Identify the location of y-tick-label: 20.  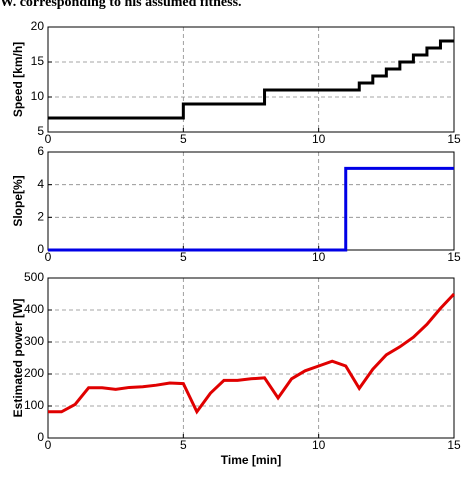
(38, 26).